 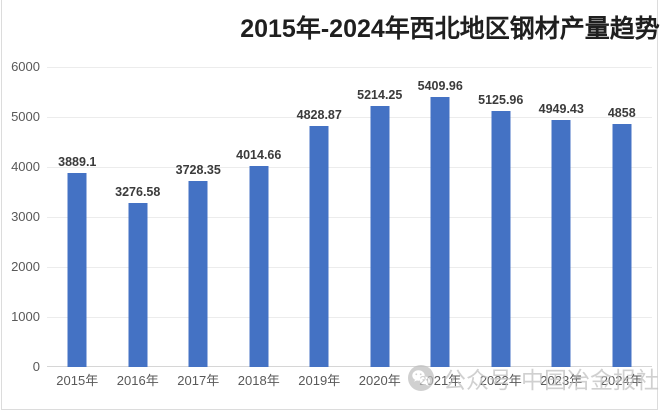 I want to click on y-tick-label: 5000, so click(x=25, y=116).